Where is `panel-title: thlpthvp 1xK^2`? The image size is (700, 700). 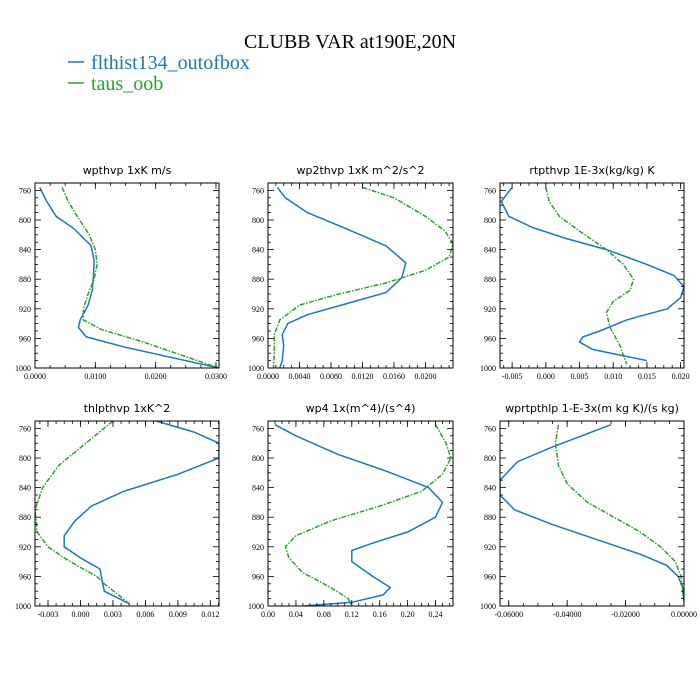
panel-title: thlpthvp 1xK^2 is located at coordinates (127, 408).